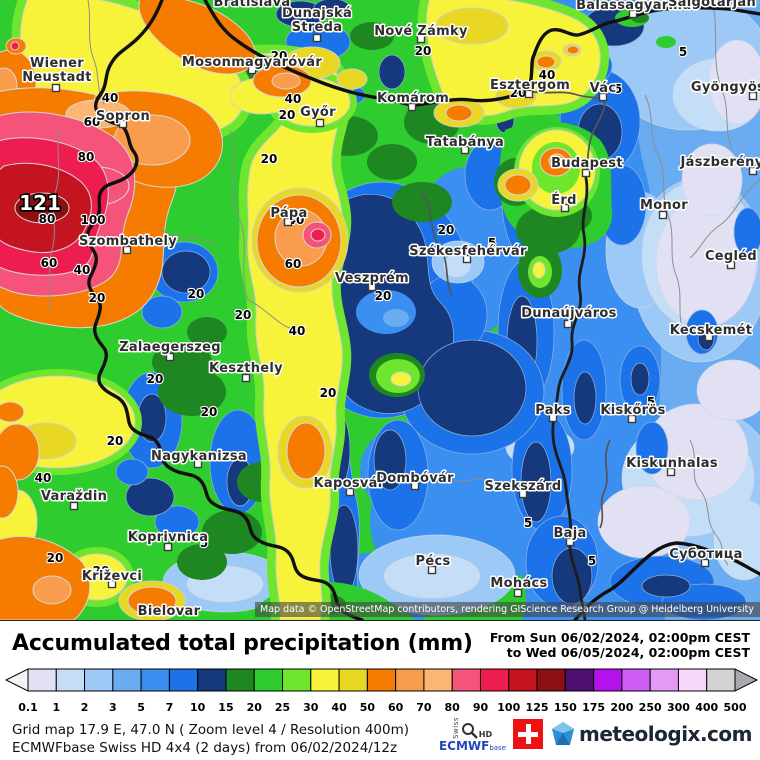  Describe the element at coordinates (413, 98) in the screenshot. I see `city-label: Komárom` at that location.